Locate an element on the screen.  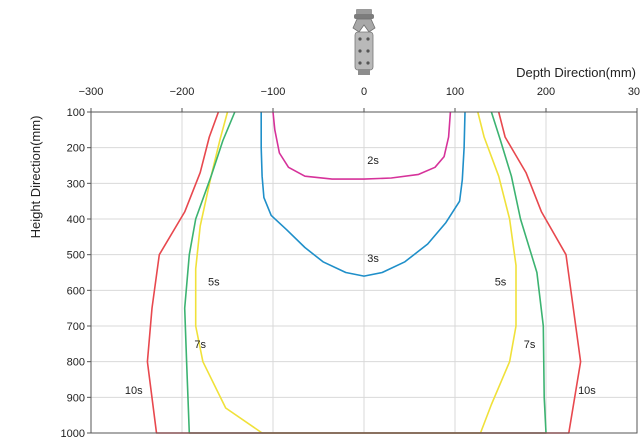
x-tick-label: 200 is located at coordinates (546, 92).